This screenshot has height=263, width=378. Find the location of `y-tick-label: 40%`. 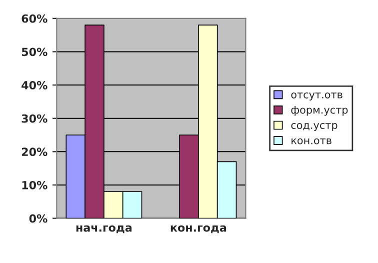

y-tick-label: 40% is located at coordinates (35, 85).